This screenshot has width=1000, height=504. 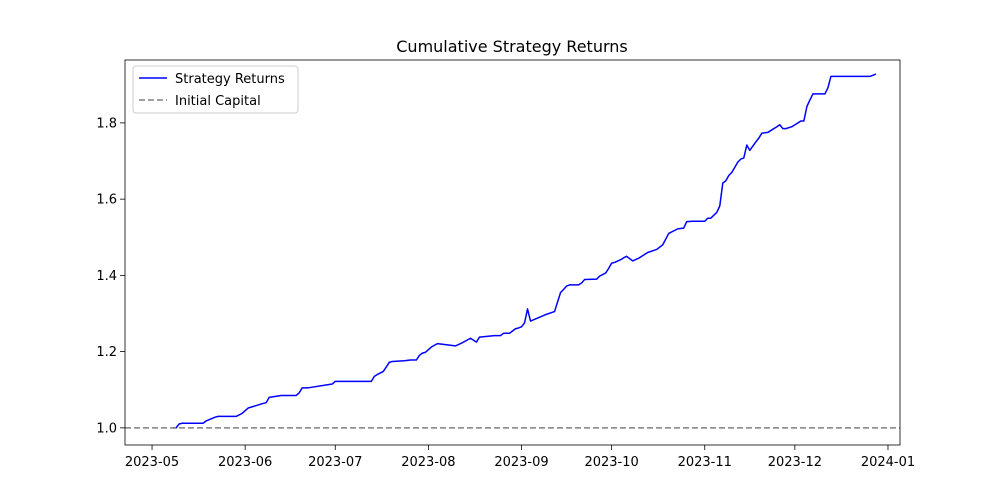 What do you see at coordinates (428, 462) in the screenshot?
I see `x-tick-label: 2023-08` at bounding box center [428, 462].